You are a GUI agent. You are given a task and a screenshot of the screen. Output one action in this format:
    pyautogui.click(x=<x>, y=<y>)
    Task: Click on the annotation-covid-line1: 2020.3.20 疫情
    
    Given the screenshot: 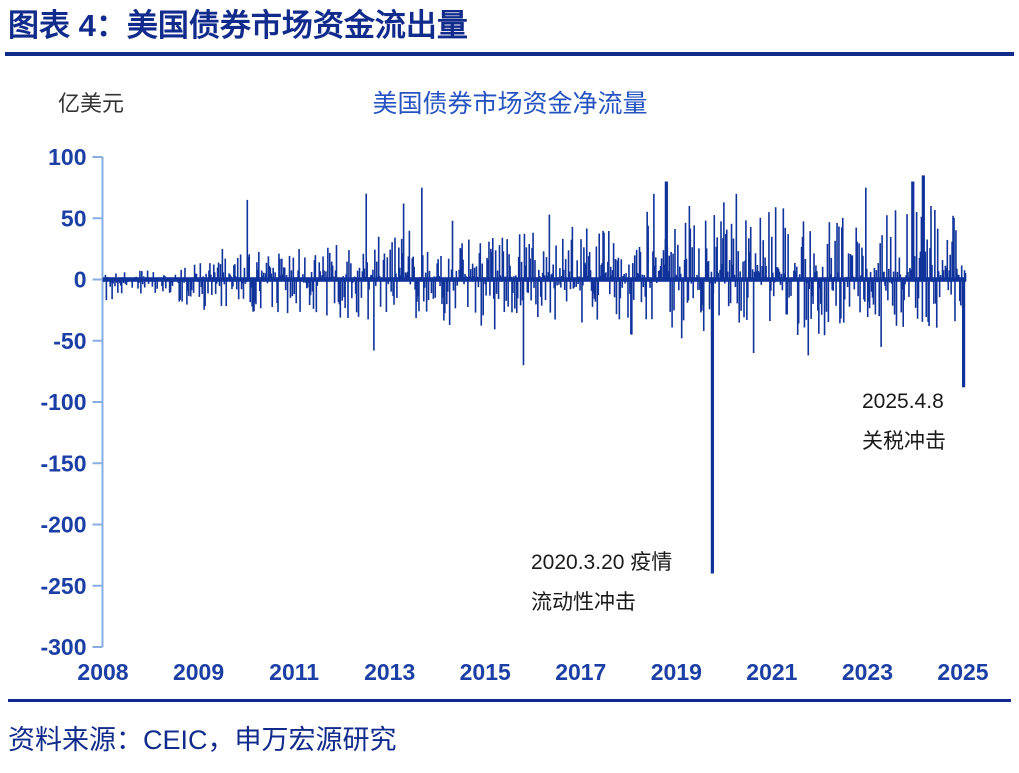 What is the action you would take?
    pyautogui.click(x=602, y=562)
    